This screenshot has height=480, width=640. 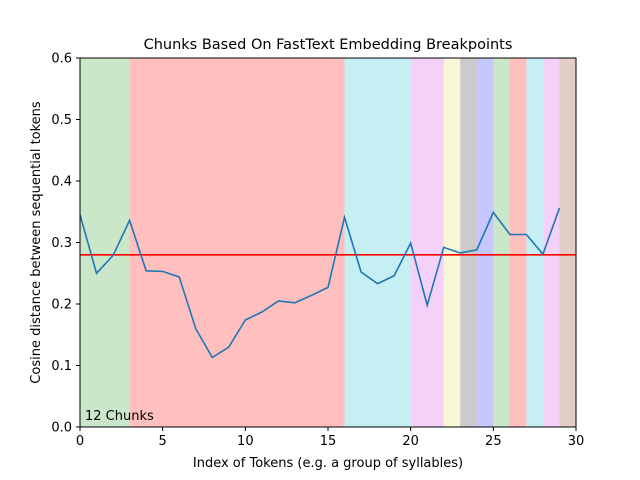 What do you see at coordinates (80, 441) in the screenshot?
I see `x-tick-label: 0` at bounding box center [80, 441].